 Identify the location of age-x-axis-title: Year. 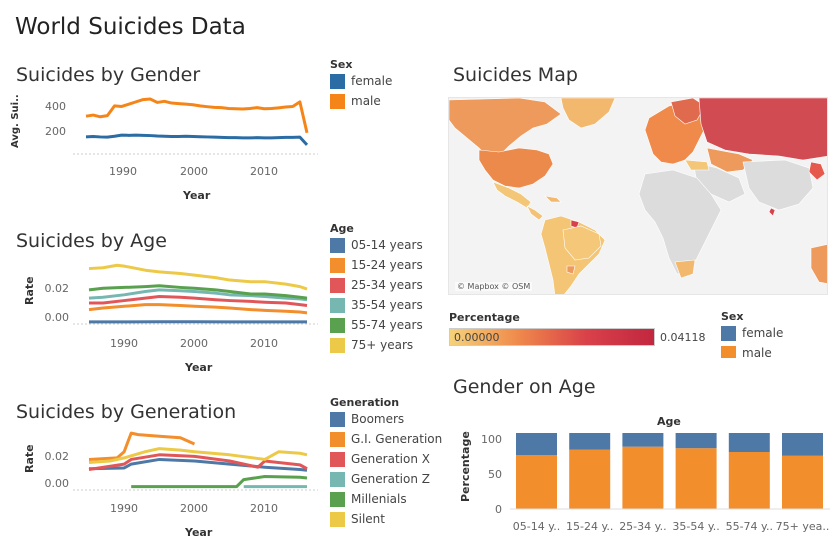
(199, 367).